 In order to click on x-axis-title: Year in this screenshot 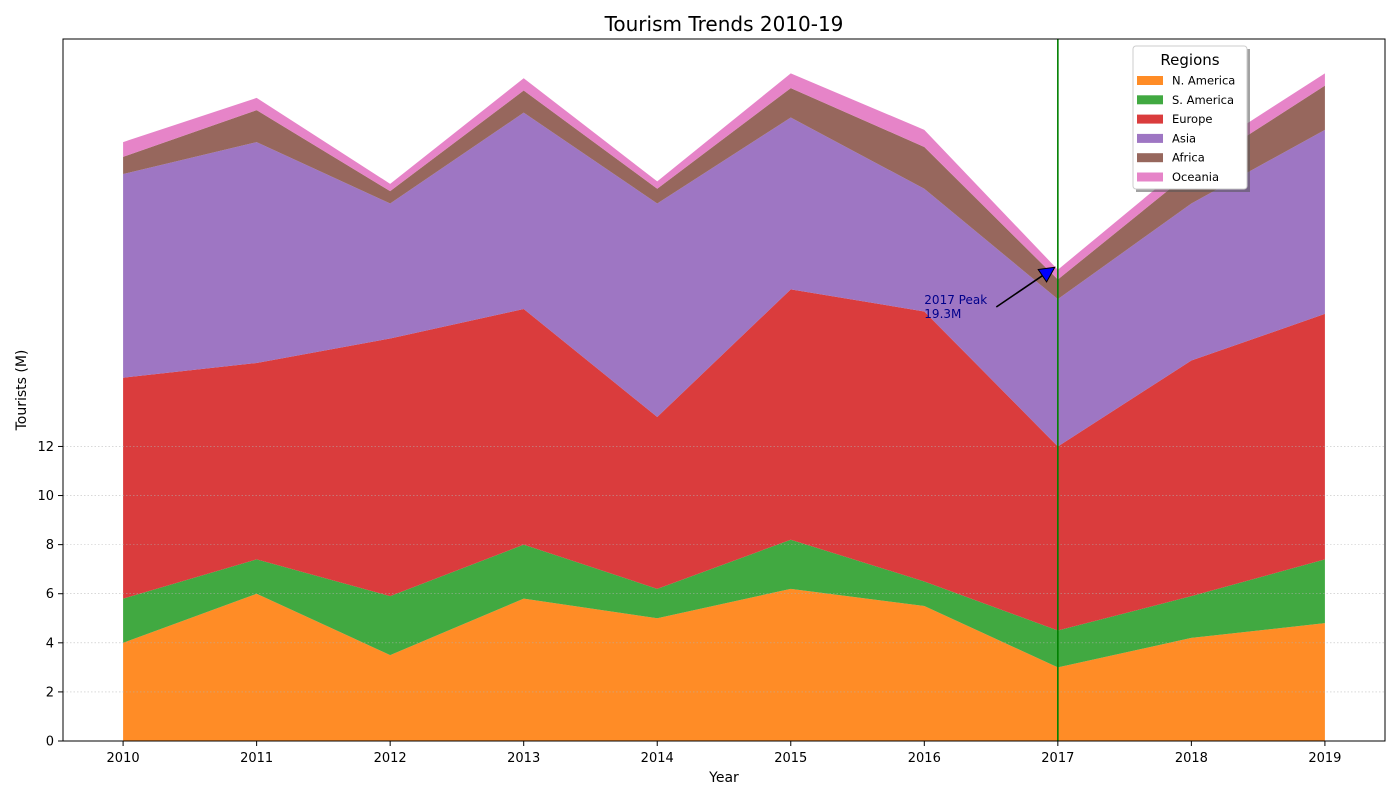, I will do `click(723, 778)`.